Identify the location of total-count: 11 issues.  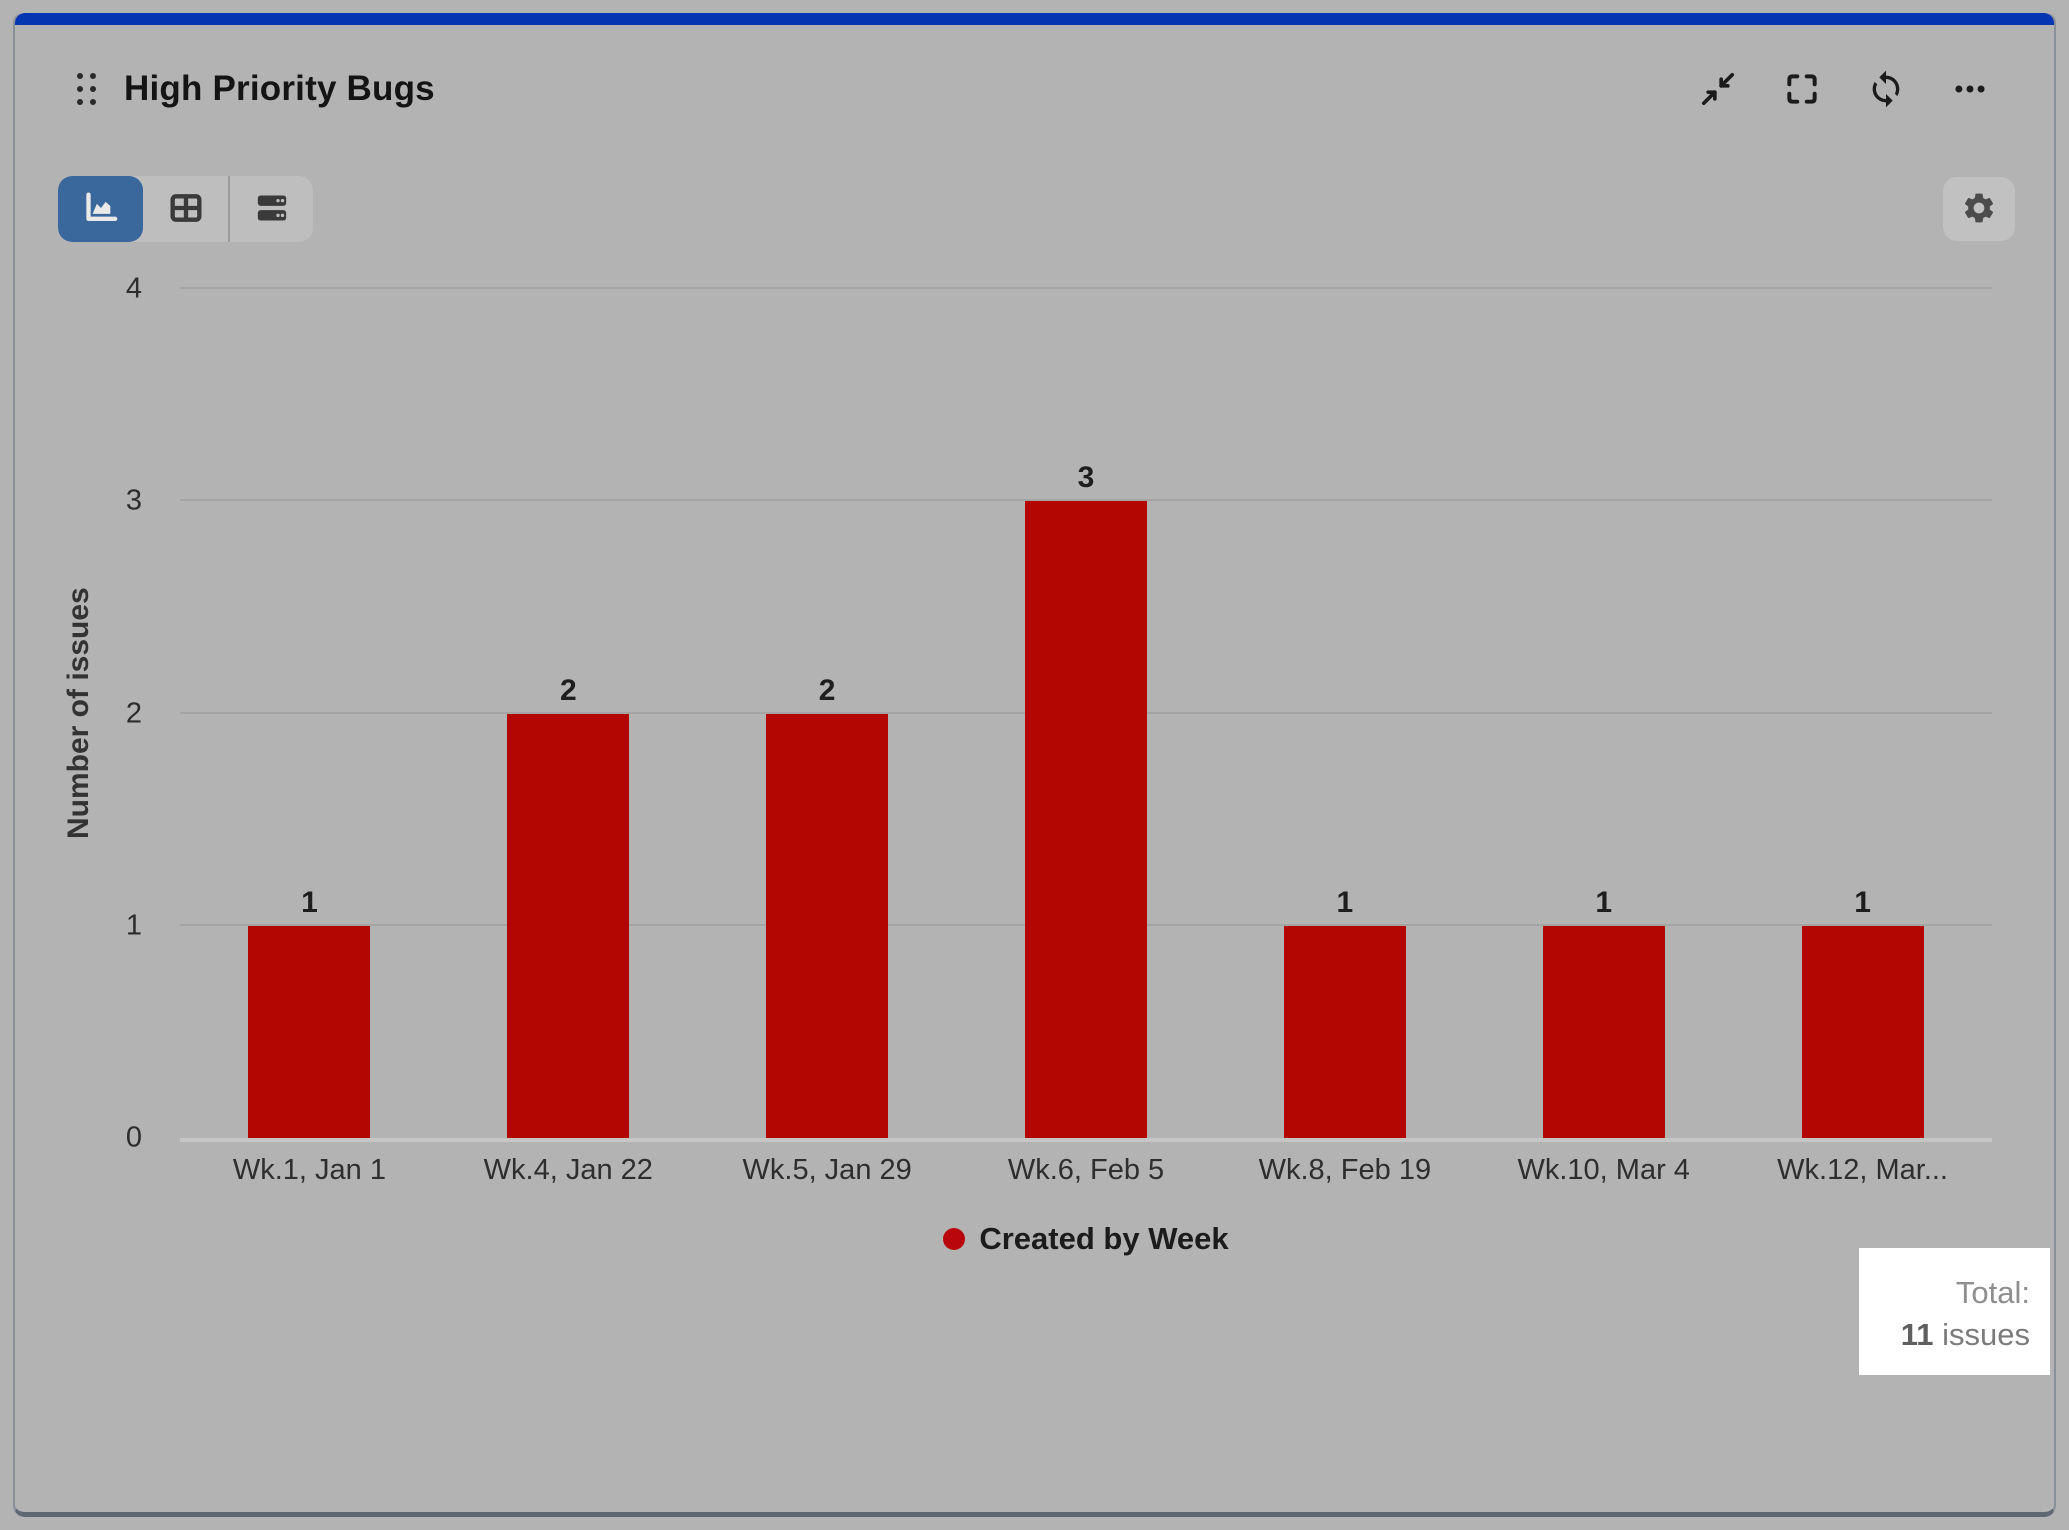
(1965, 1334).